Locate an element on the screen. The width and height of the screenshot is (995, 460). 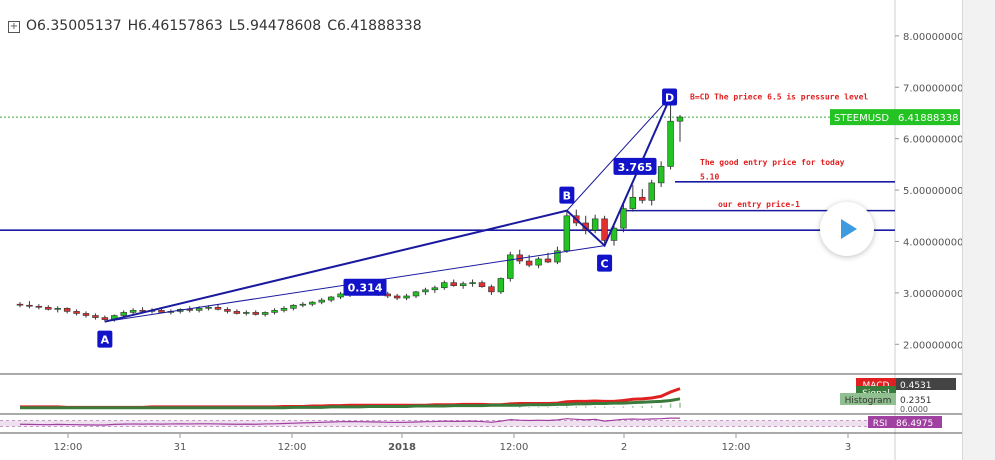
bd-diagonal-line is located at coordinates (618, 153).